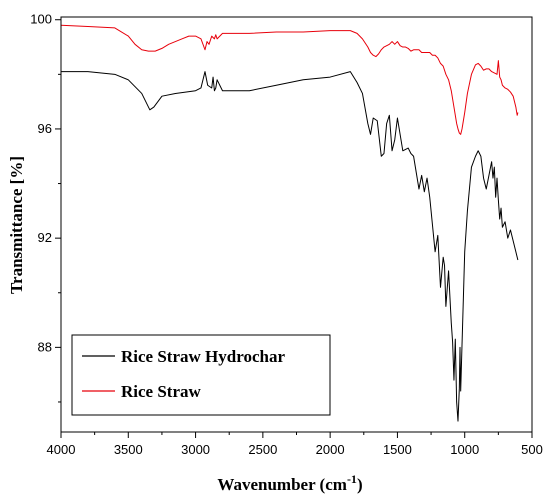 The height and width of the screenshot is (501, 550). Describe the element at coordinates (41, 19) in the screenshot. I see `y-tick-label-100: 100` at that location.